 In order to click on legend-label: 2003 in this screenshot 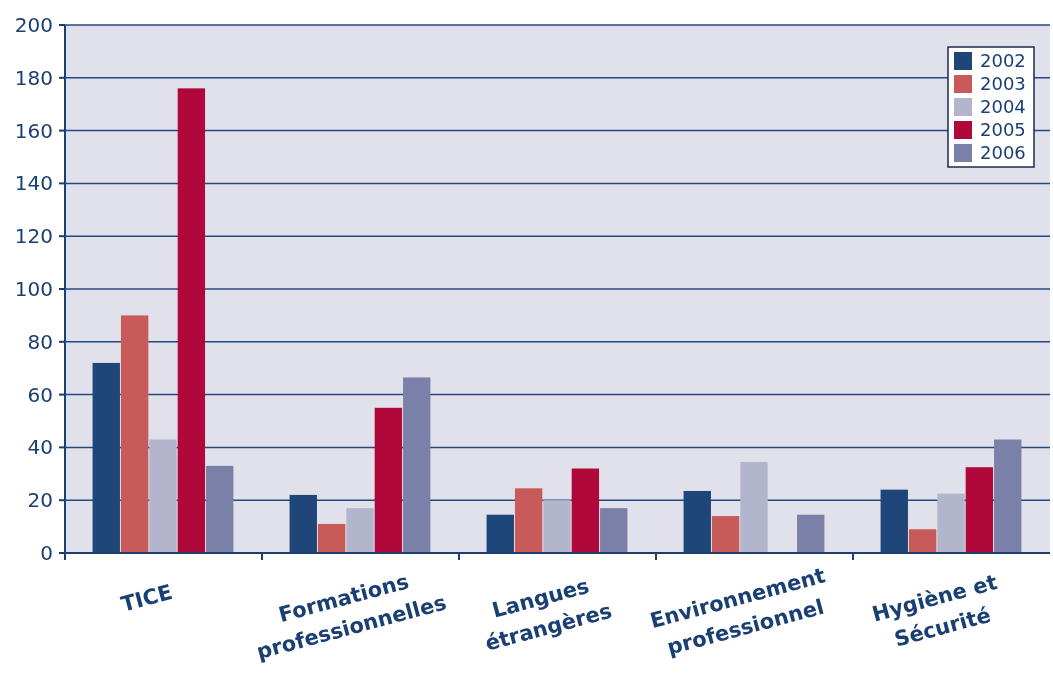, I will do `click(1003, 84)`.